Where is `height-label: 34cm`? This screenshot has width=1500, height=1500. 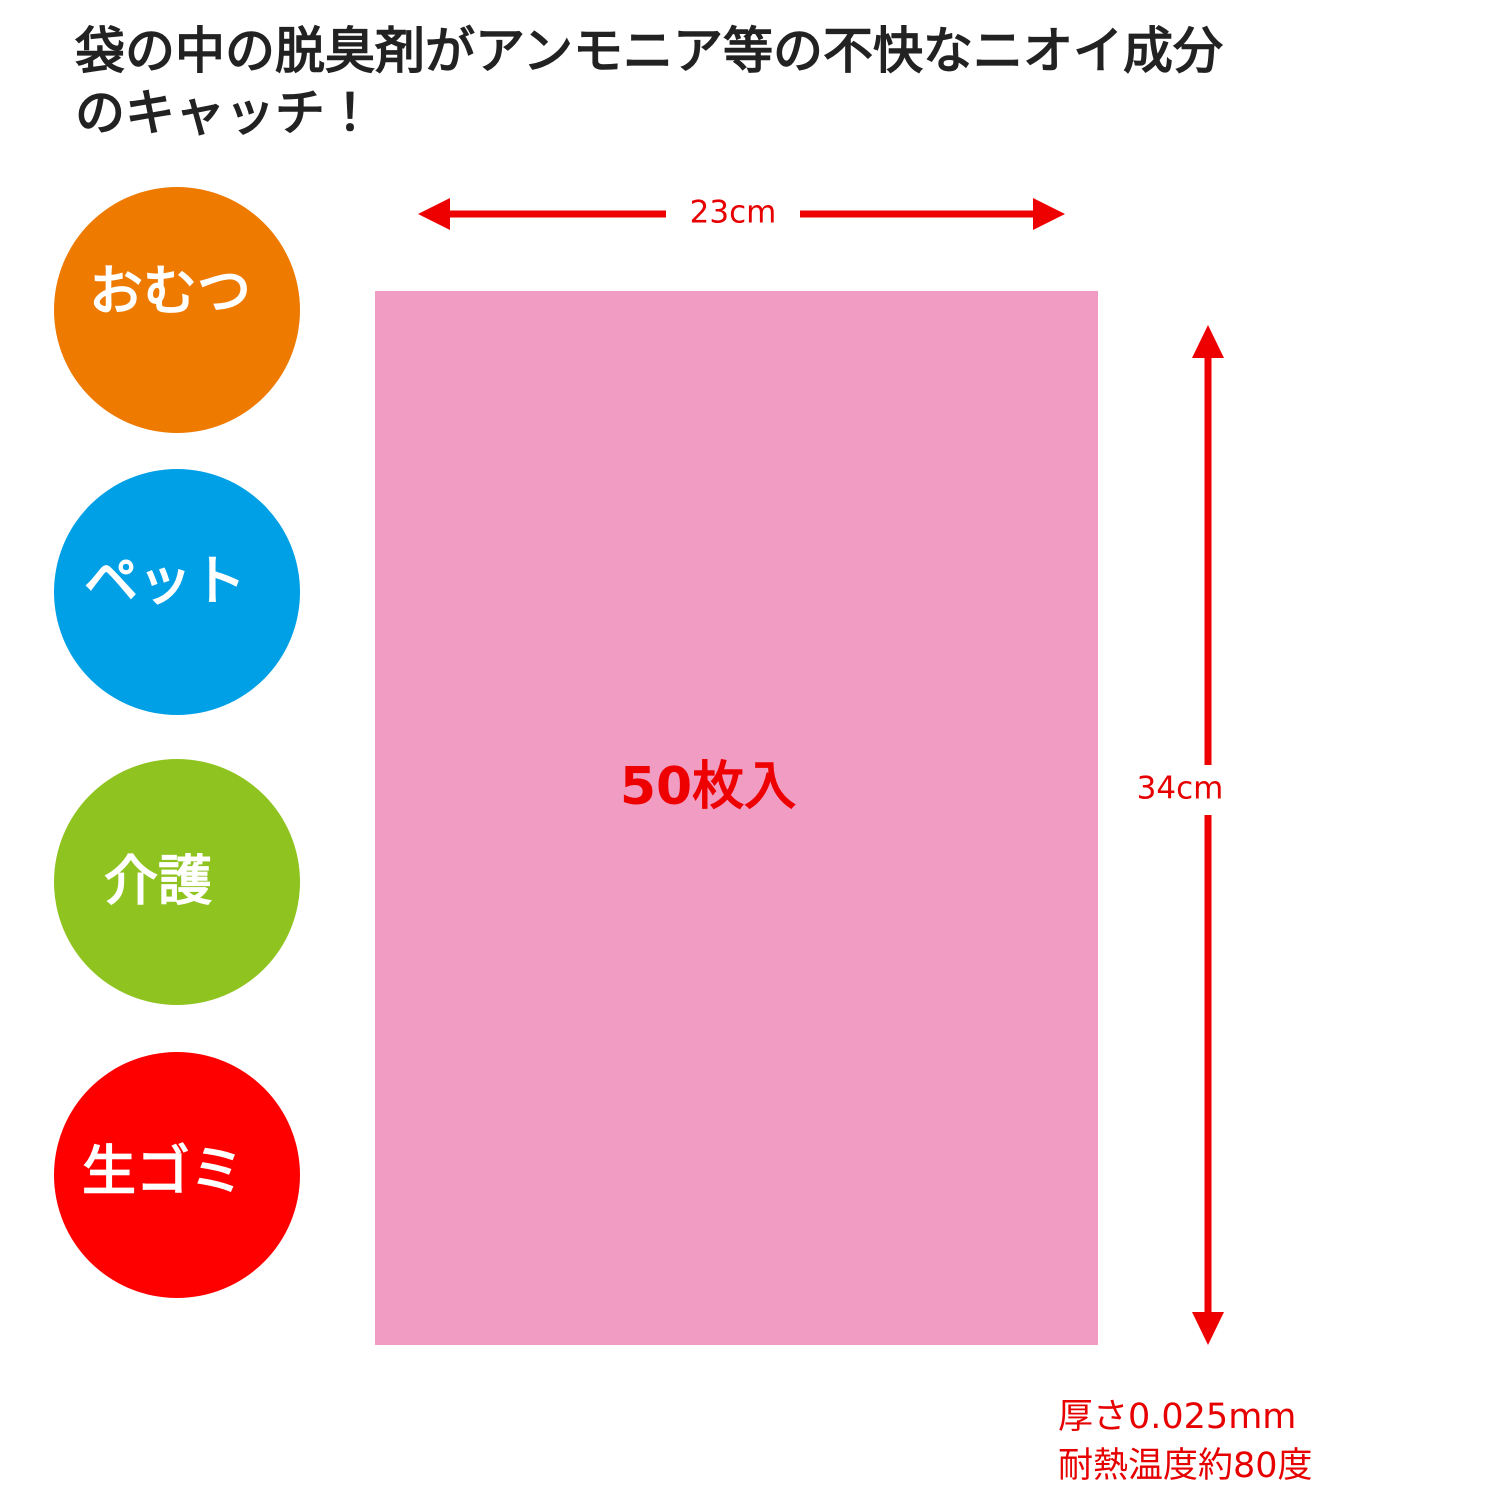
height-label: 34cm is located at coordinates (1180, 789).